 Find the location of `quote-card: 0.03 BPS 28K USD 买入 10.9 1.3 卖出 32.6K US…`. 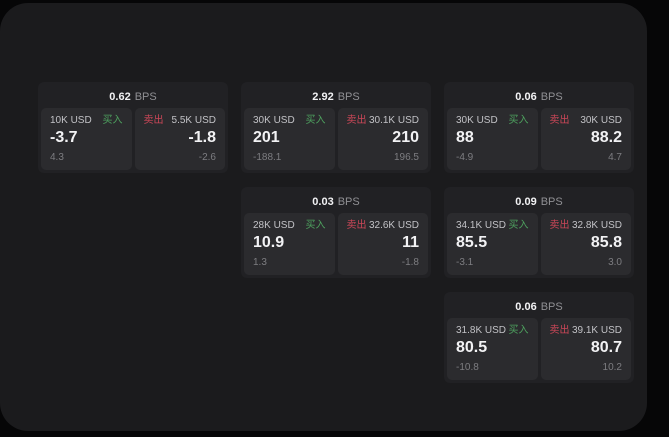

quote-card: 0.03 BPS 28K USD 买入 10.9 1.3 卖出 32.6K US… is located at coordinates (336, 232).